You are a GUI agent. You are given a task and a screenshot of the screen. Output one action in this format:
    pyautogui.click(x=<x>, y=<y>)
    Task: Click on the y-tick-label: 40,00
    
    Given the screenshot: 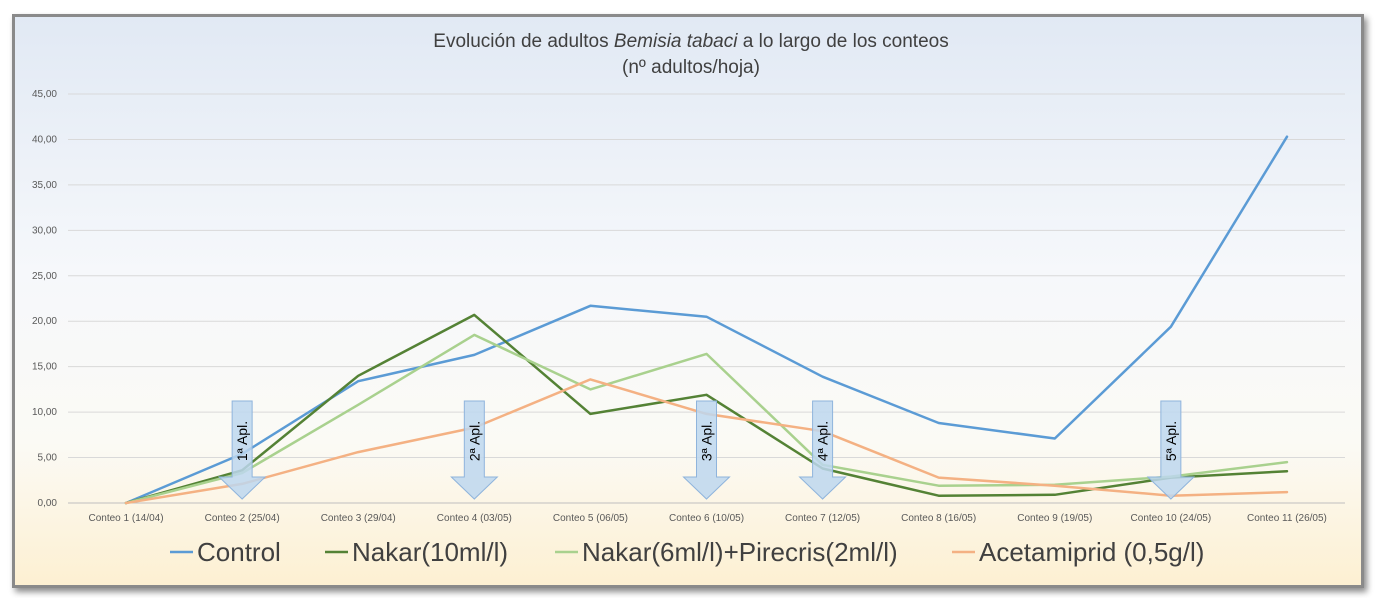 What is the action you would take?
    pyautogui.click(x=44, y=139)
    